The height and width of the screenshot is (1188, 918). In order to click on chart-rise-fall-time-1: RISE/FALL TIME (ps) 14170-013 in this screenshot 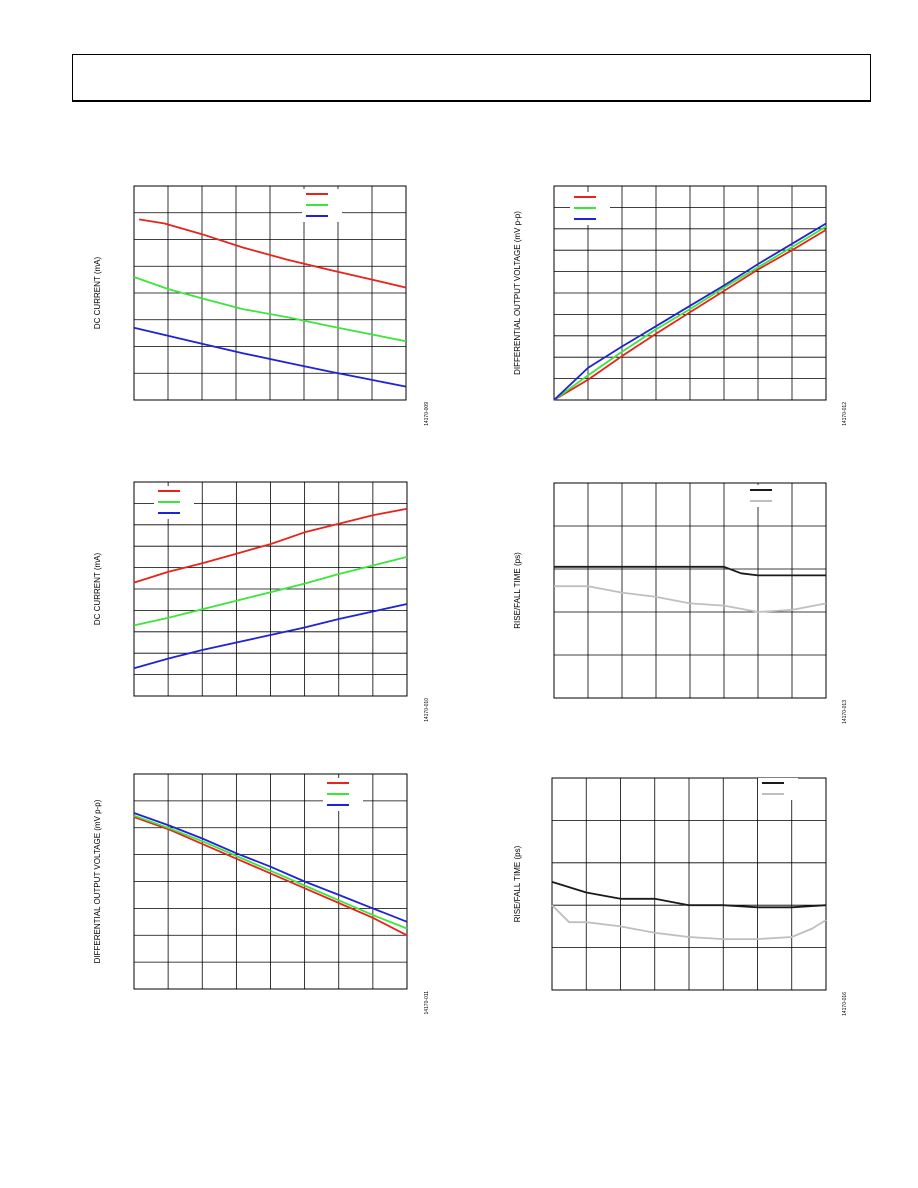, I will do `click(680, 603)`.